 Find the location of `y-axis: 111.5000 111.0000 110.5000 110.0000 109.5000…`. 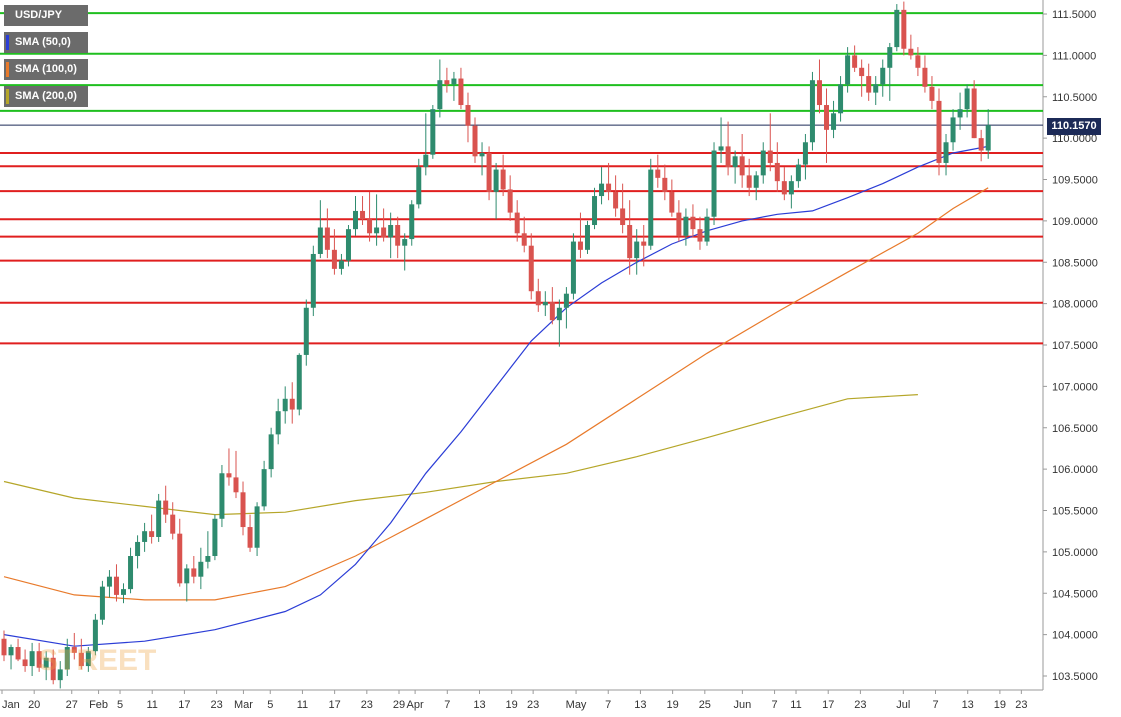

y-axis: 111.5000 111.0000 110.5000 110.0000 109.5000… is located at coordinates (1070, 346).